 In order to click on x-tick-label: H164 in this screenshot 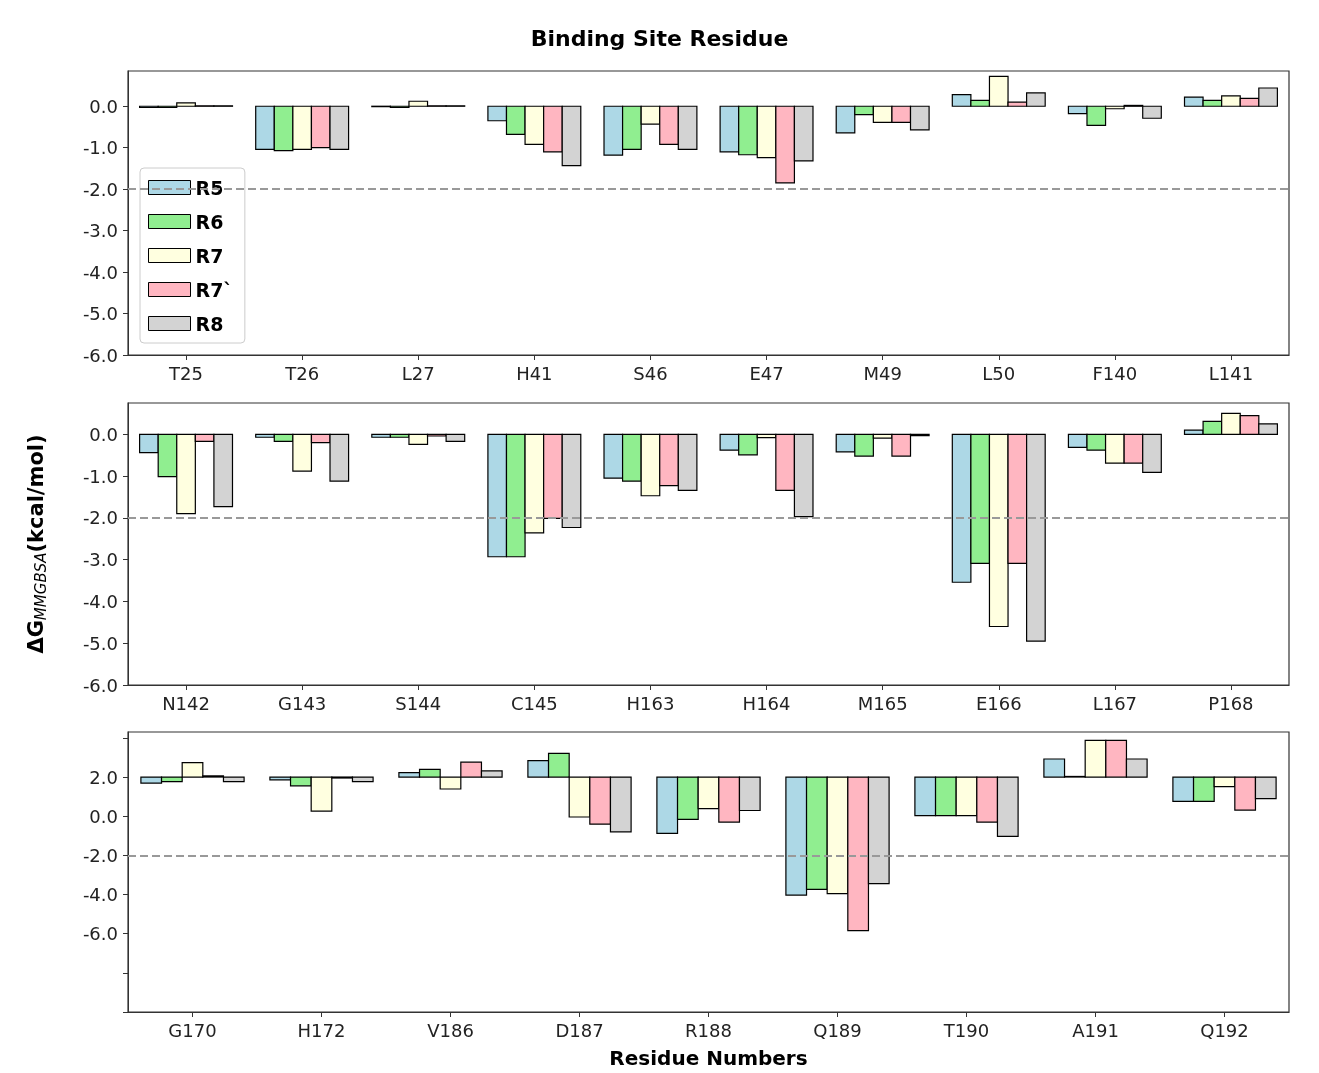, I will do `click(766, 703)`.